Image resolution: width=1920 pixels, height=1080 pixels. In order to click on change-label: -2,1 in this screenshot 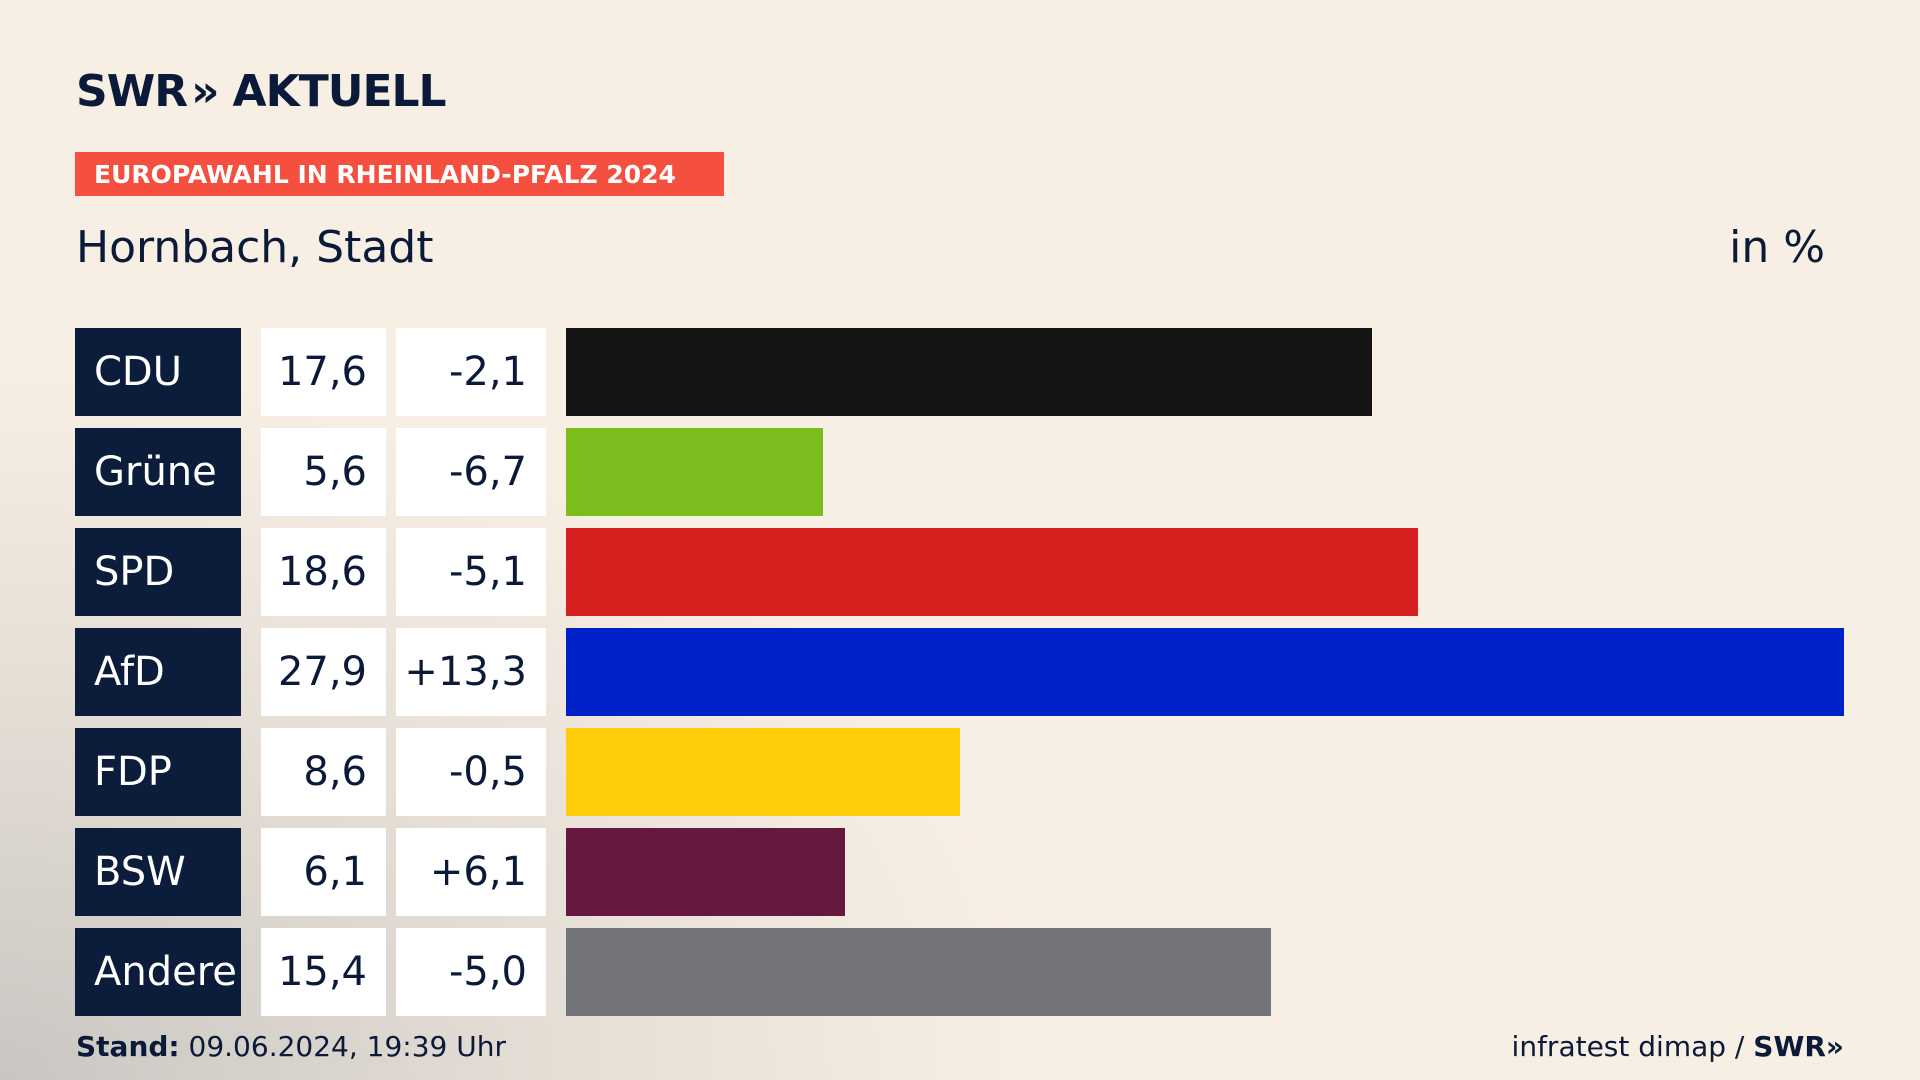, I will do `click(471, 372)`.